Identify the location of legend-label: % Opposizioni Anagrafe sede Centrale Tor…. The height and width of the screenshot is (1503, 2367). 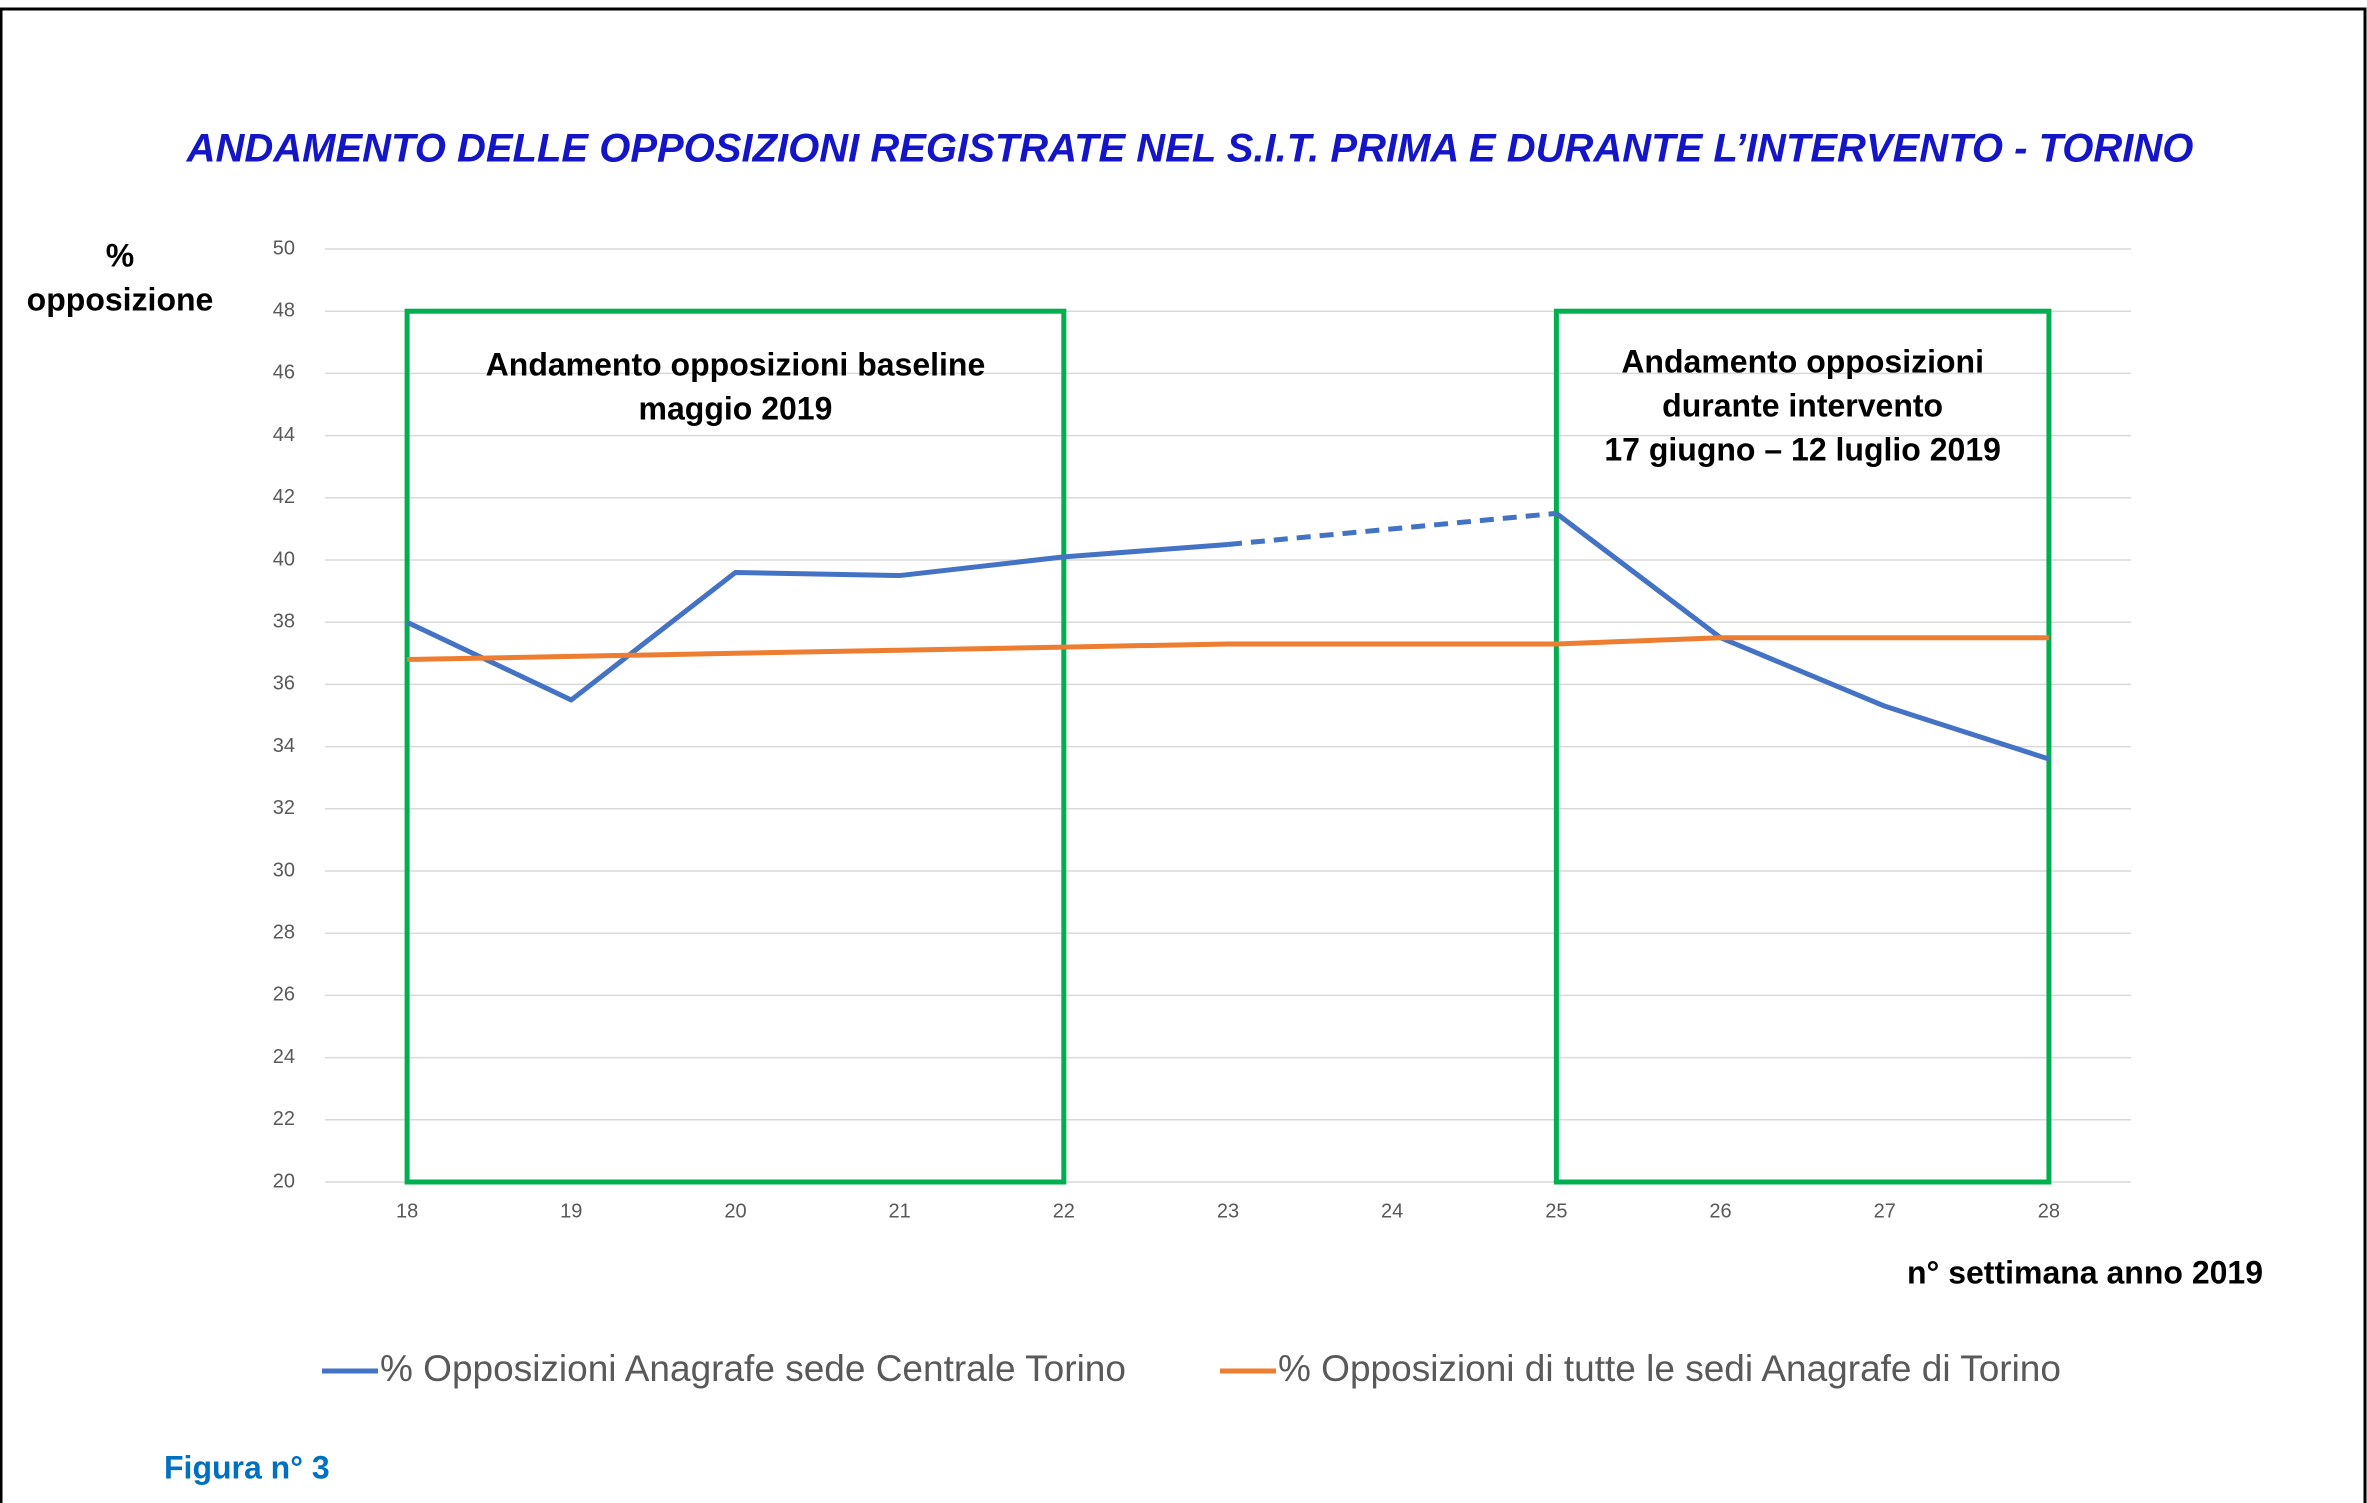
(753, 1368).